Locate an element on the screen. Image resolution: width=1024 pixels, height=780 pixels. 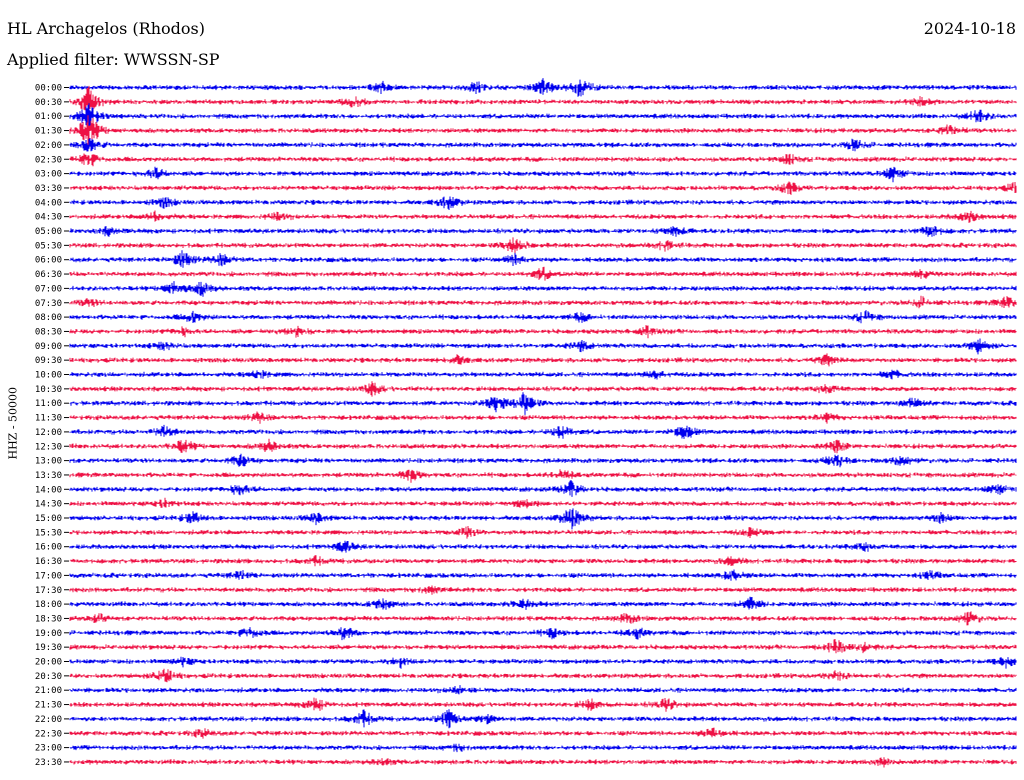
time-tick-label: 11:30 is located at coordinates (48, 419).